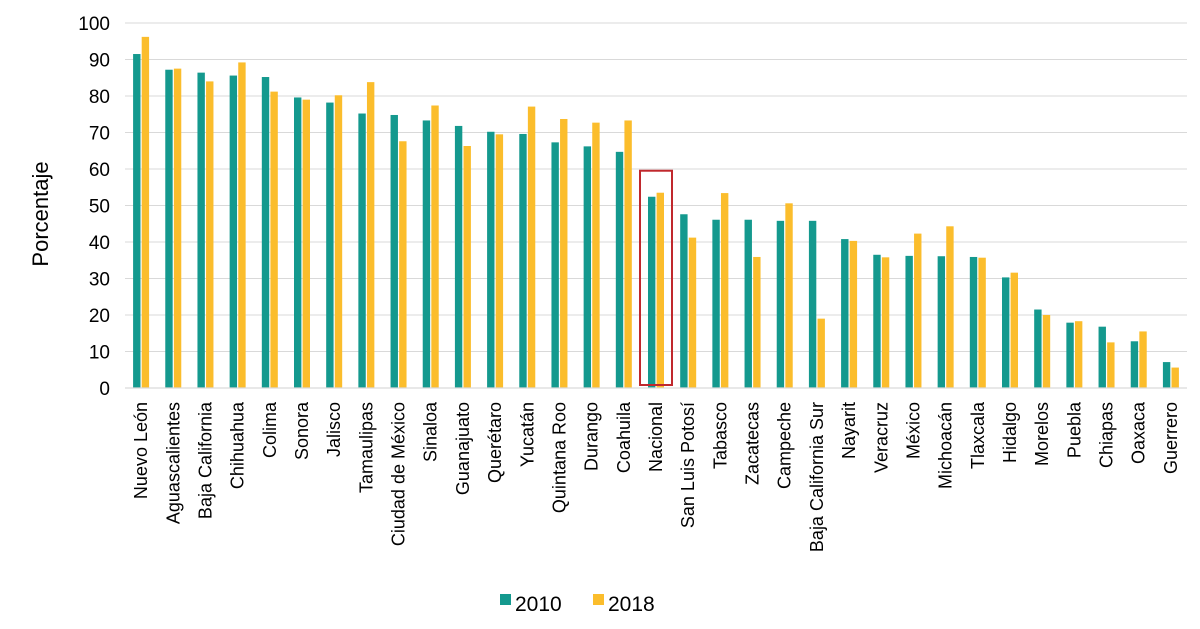  I want to click on x-tick-label: Aguascalientes, so click(173, 463).